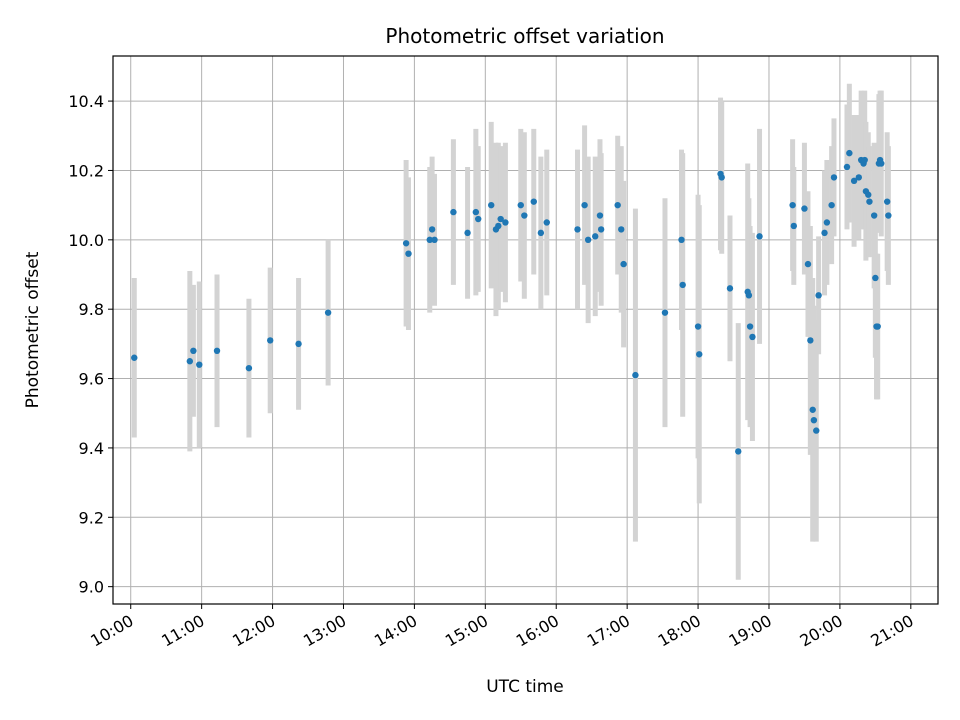  What do you see at coordinates (525, 687) in the screenshot?
I see `x-axis-label: UTC time` at bounding box center [525, 687].